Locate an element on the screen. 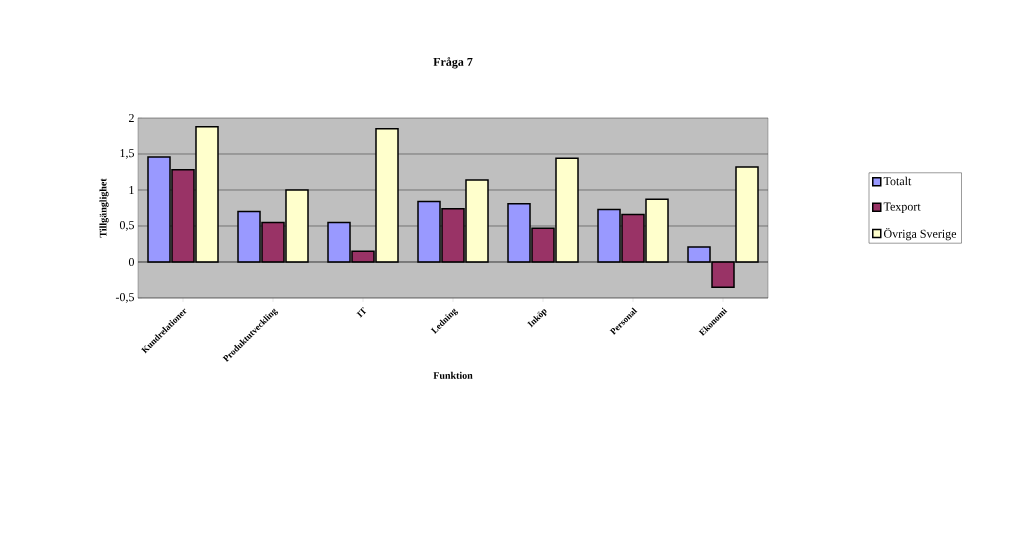 This screenshot has width=1019, height=538. y-tick-label: 0 is located at coordinates (131, 262).